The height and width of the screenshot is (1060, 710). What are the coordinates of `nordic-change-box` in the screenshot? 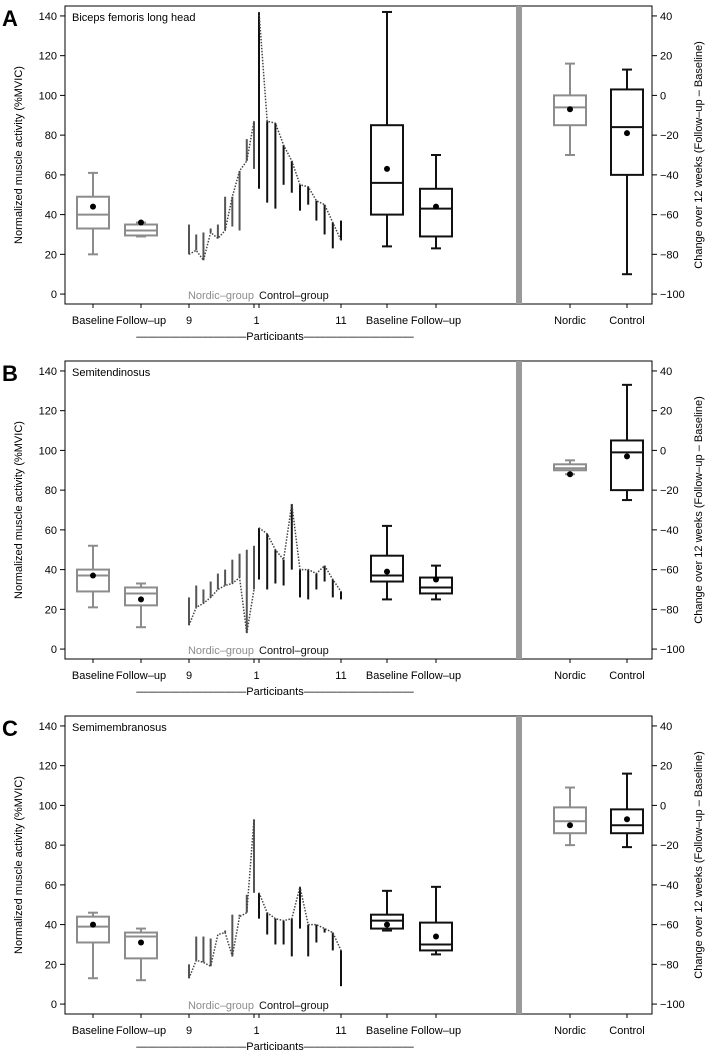 It's located at (570, 109).